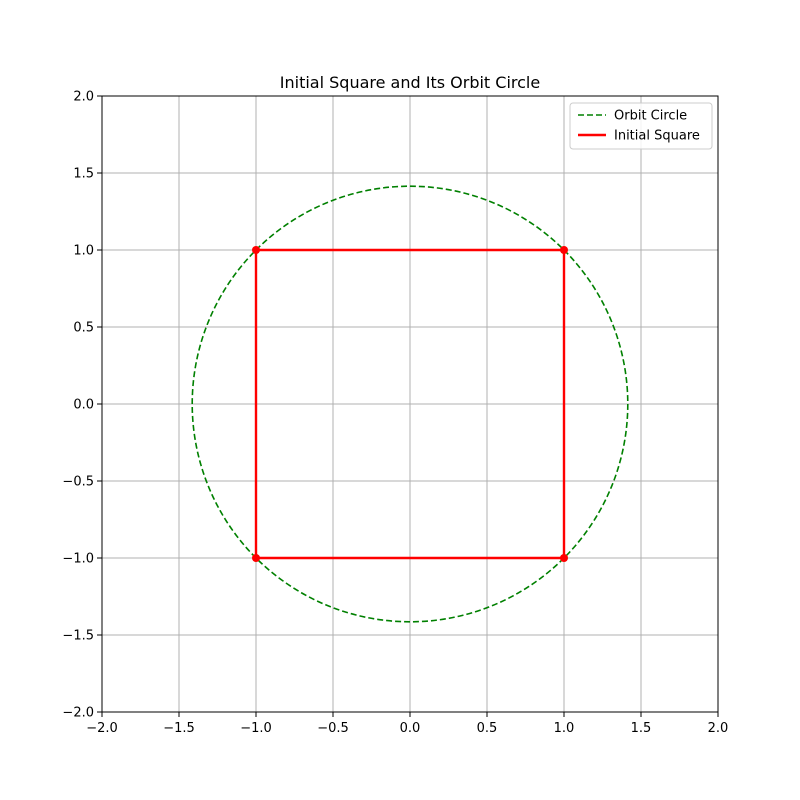 The width and height of the screenshot is (800, 800). I want to click on y-axis-ticks: −2.0 −1.5 −1.0 −0.5 0.0 0.5 1.0 1.5 2.0, so click(82, 405).